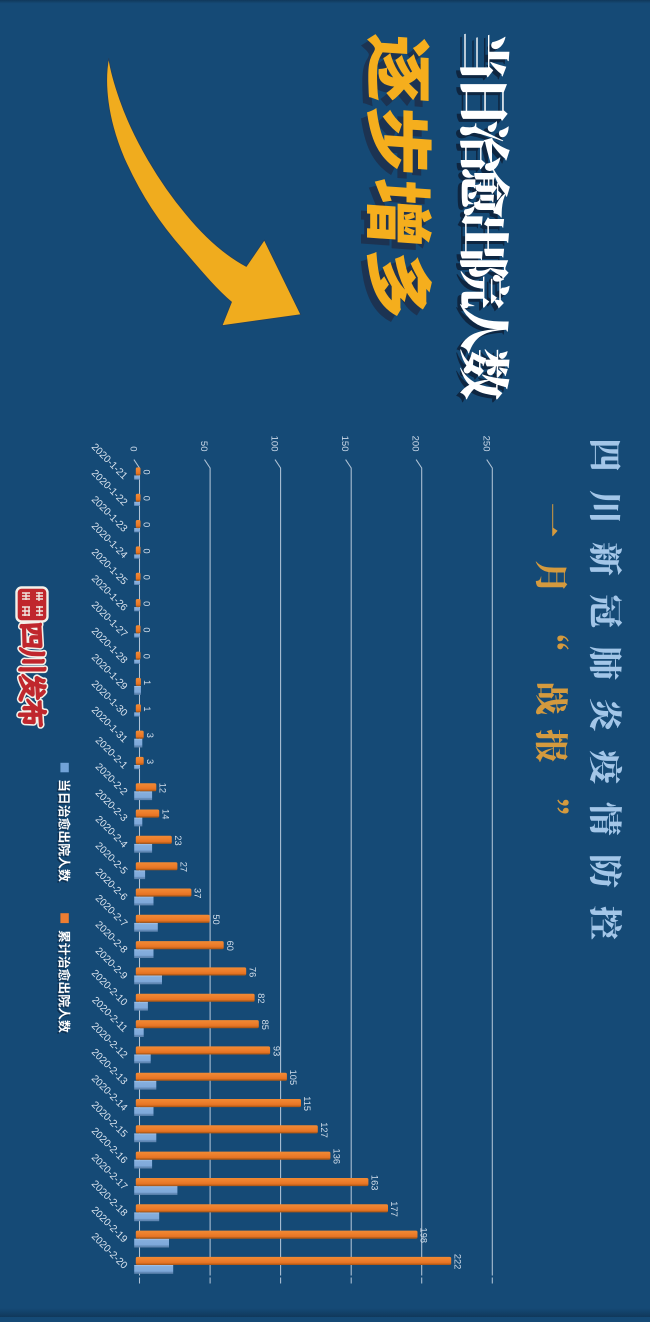  Describe the element at coordinates (293, 1078) in the screenshot. I see `svg-text: 105` at that location.